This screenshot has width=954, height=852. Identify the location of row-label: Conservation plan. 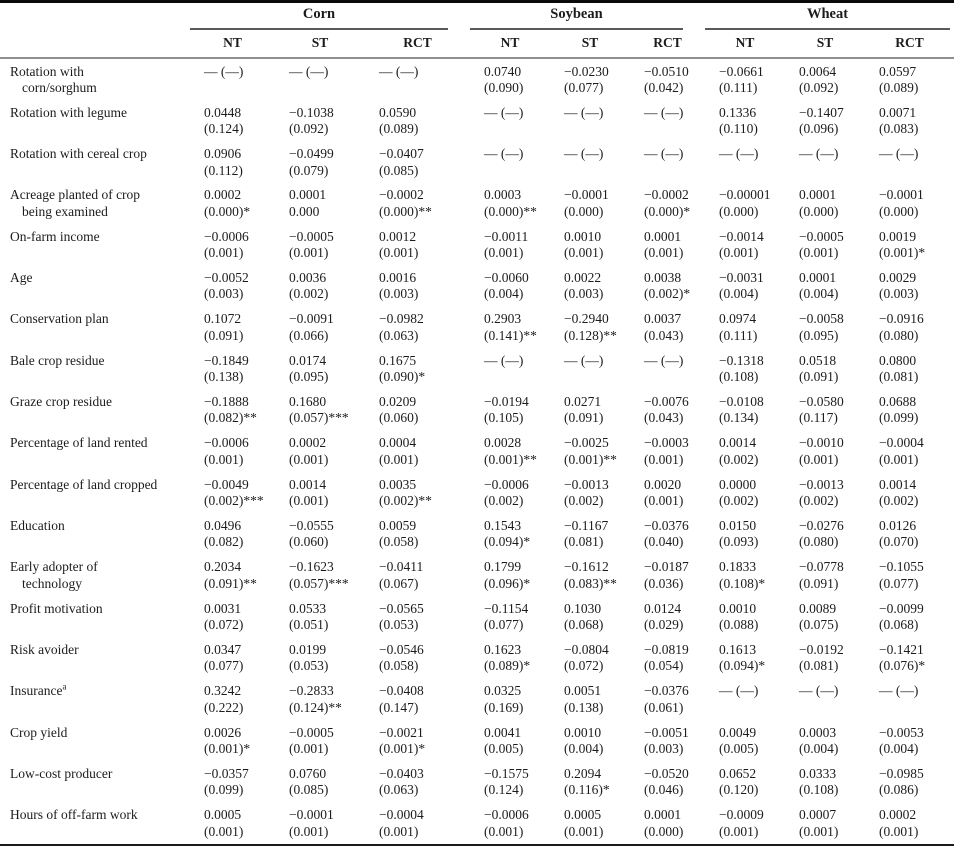
(95, 327).